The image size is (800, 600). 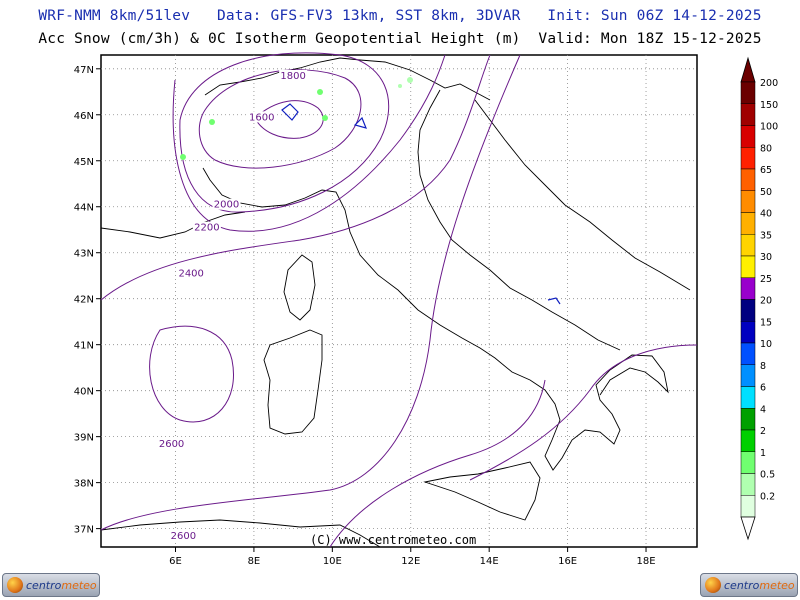 What do you see at coordinates (84, 208) in the screenshot?
I see `lat-label: 44N` at bounding box center [84, 208].